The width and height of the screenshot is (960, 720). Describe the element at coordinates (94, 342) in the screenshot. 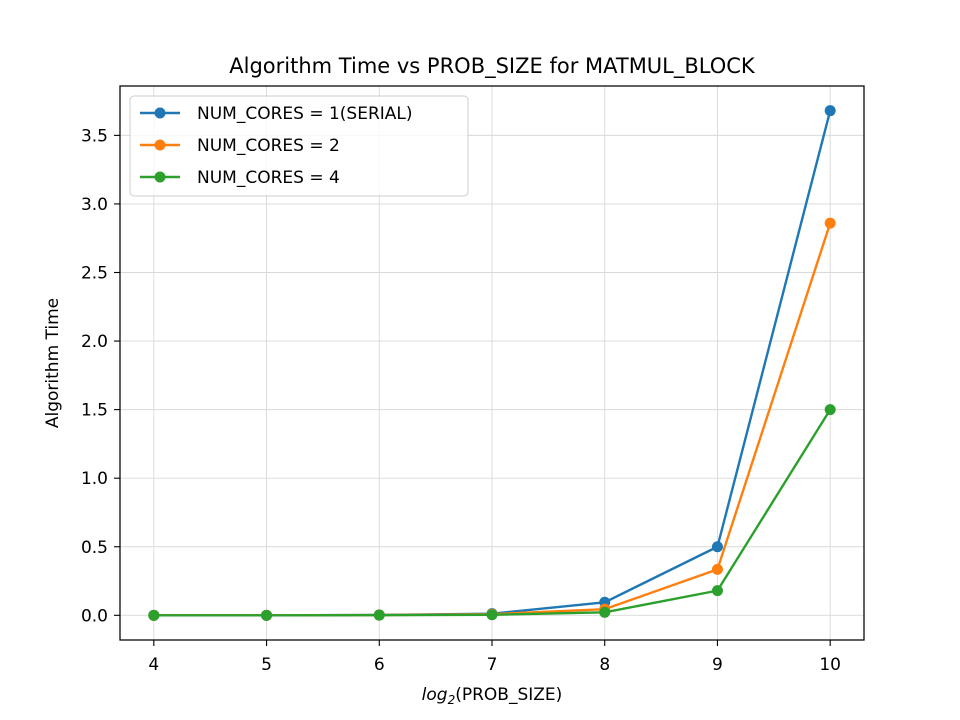

I see `y-tick-label: 2.0` at that location.